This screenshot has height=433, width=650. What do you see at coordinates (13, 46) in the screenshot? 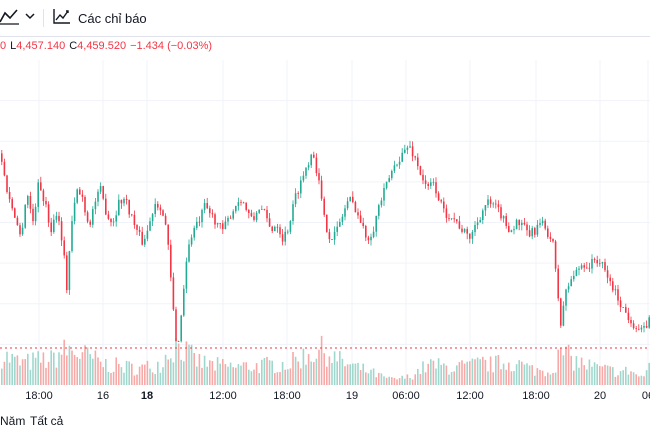
I see `low-key: L` at bounding box center [13, 46].